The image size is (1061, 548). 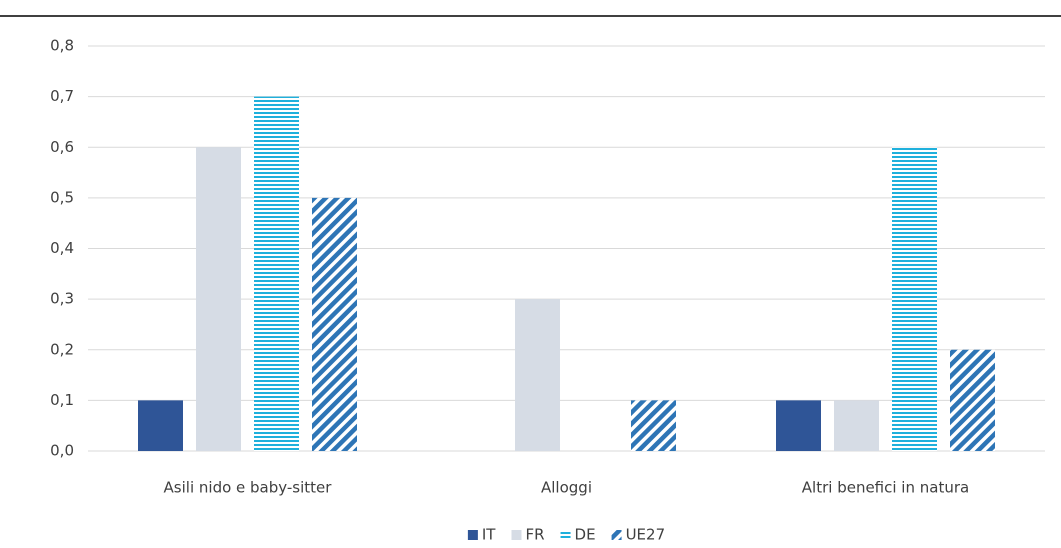 I want to click on legend: IT FR DE UE27, so click(x=566, y=535).